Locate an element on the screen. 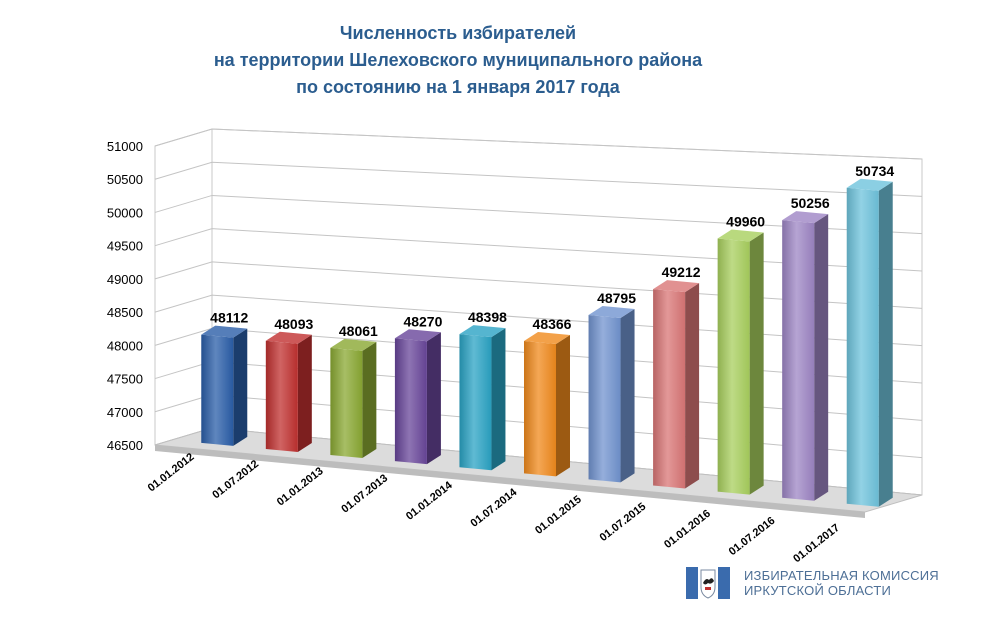  commission-logo: ИЗБИРАТЕЛЬНАЯ КОМИССИЯ ИРКУТСКОЙ ОБЛАСТИ is located at coordinates (812, 583).